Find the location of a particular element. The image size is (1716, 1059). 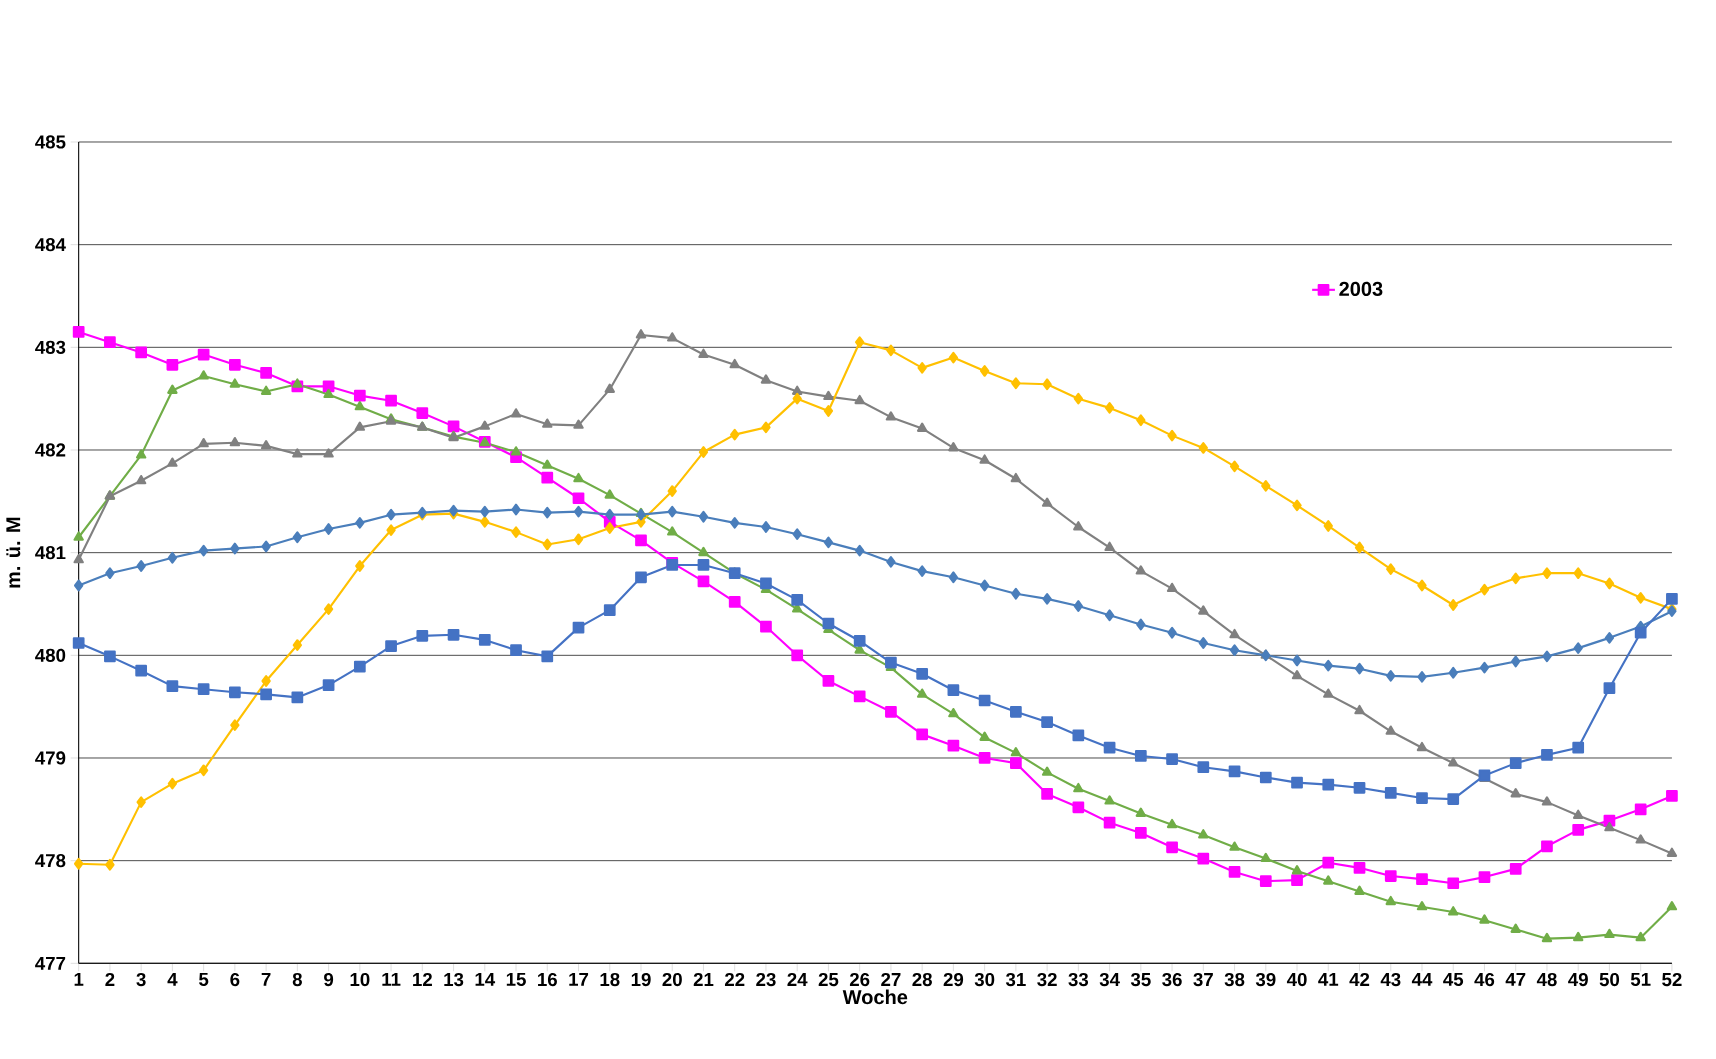

x-tick-label: 47 is located at coordinates (1515, 979).